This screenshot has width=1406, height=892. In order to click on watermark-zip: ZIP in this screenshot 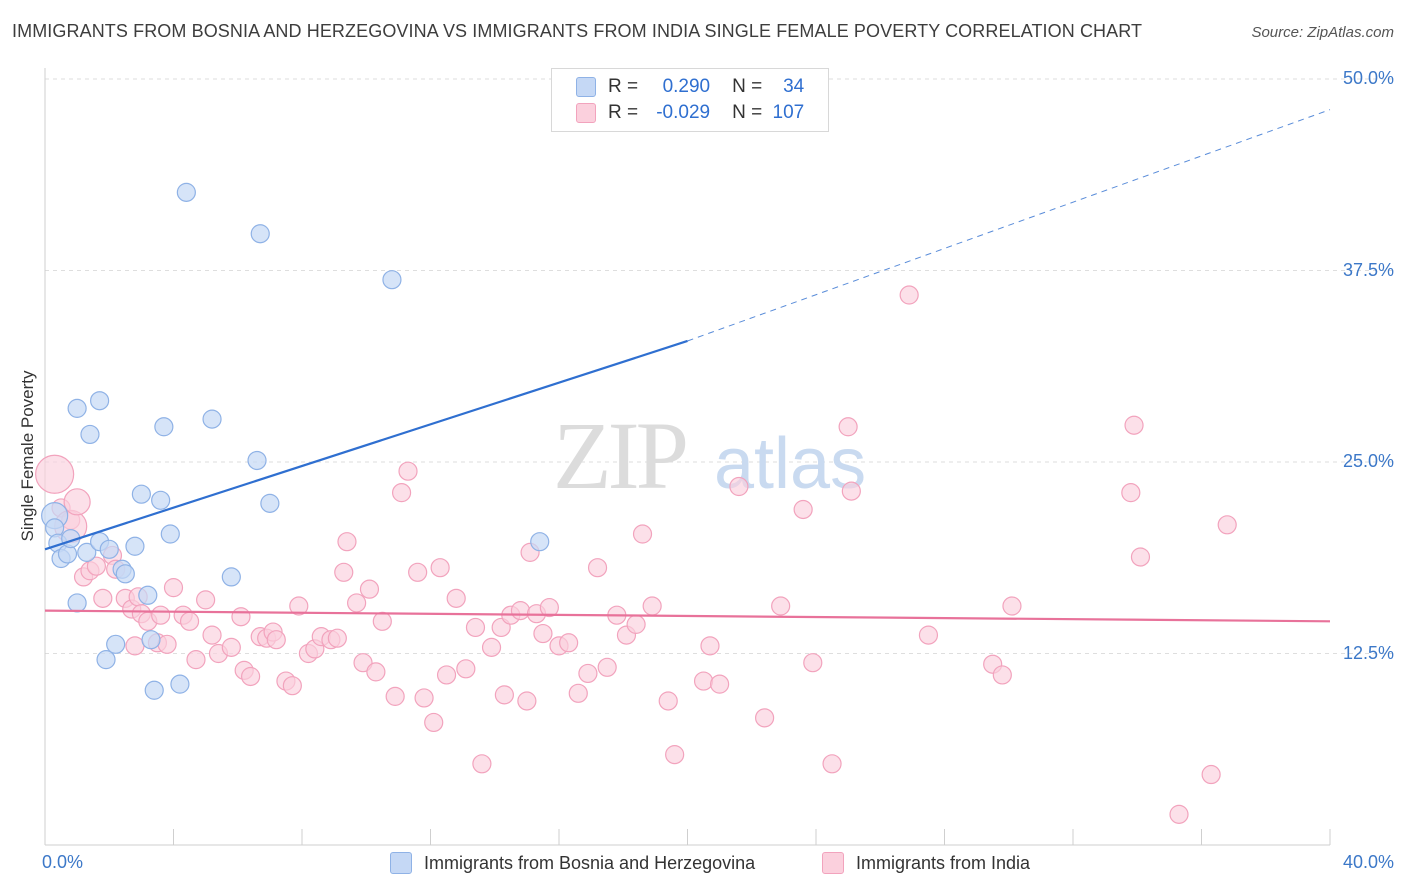, I will do `click(619, 455)`.